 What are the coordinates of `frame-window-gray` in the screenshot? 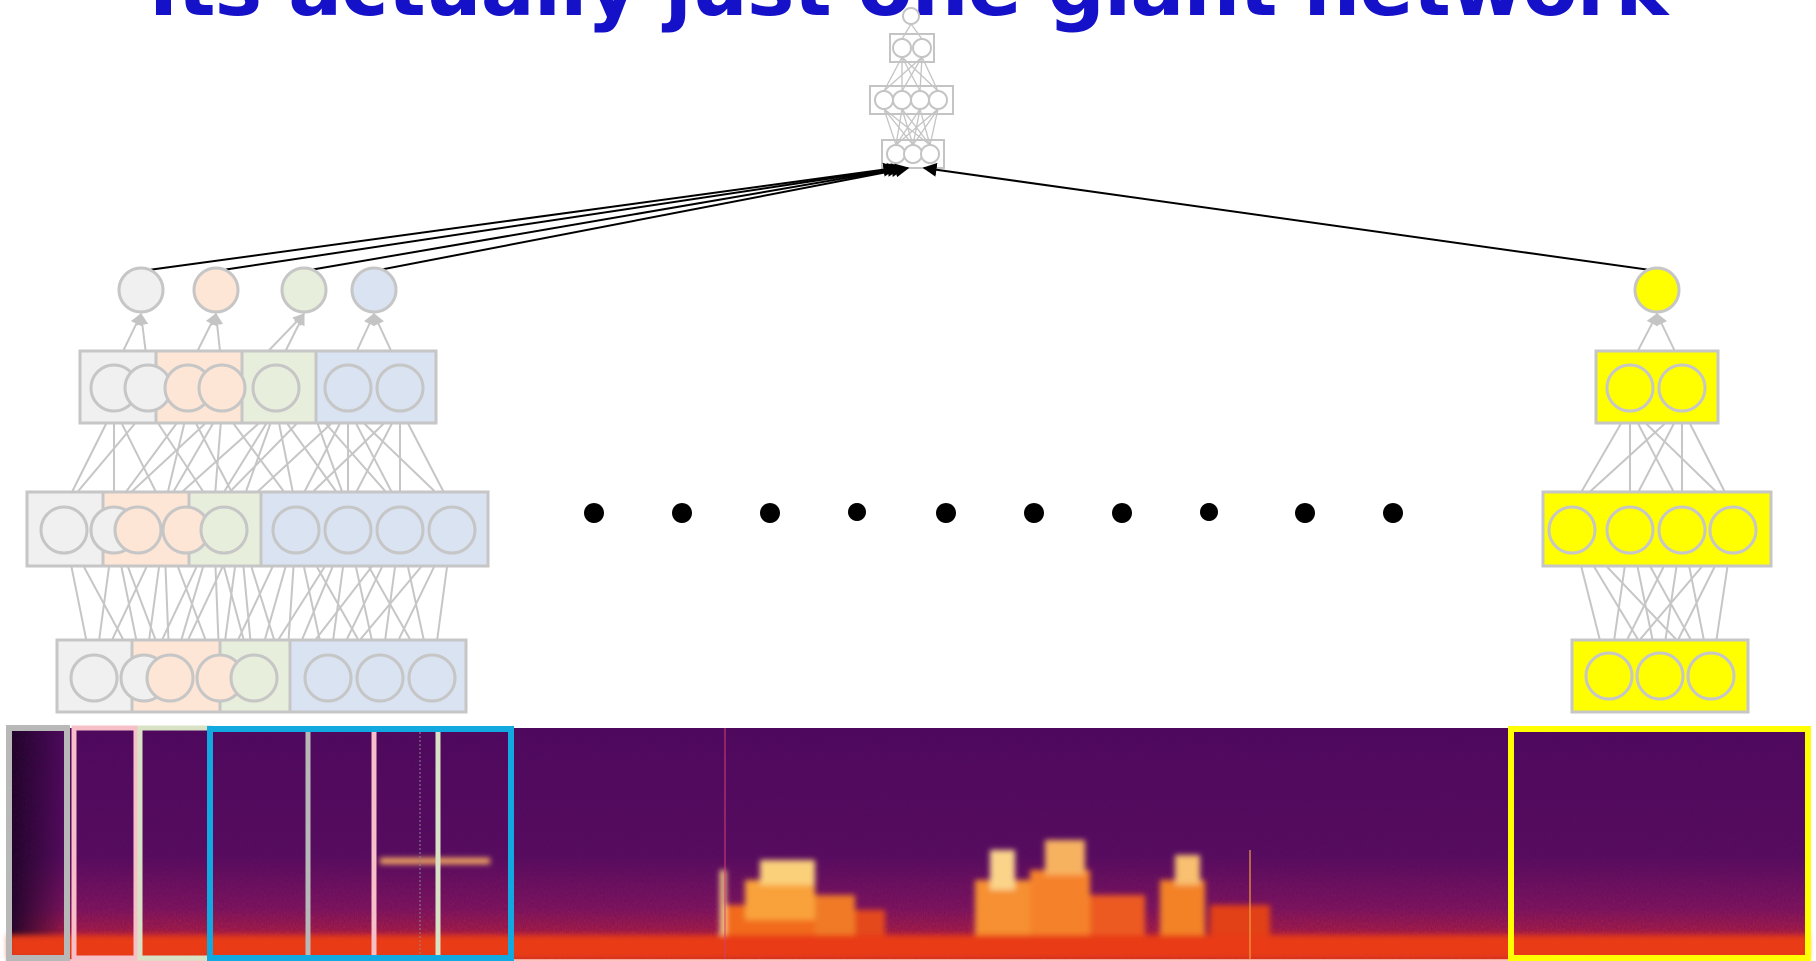 It's located at (38, 843).